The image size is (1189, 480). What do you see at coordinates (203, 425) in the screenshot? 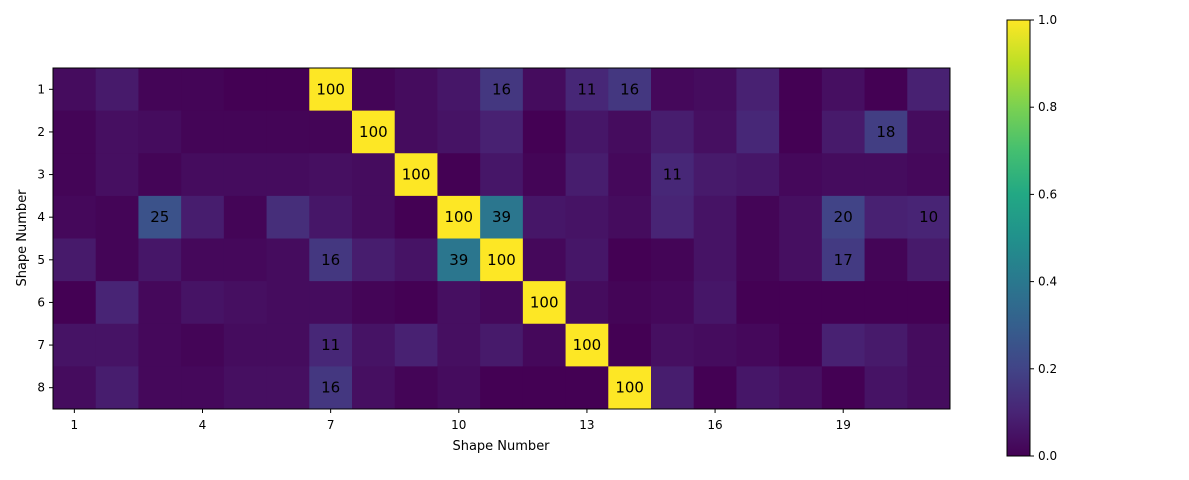
I see `x-tick-label: 4` at bounding box center [203, 425].